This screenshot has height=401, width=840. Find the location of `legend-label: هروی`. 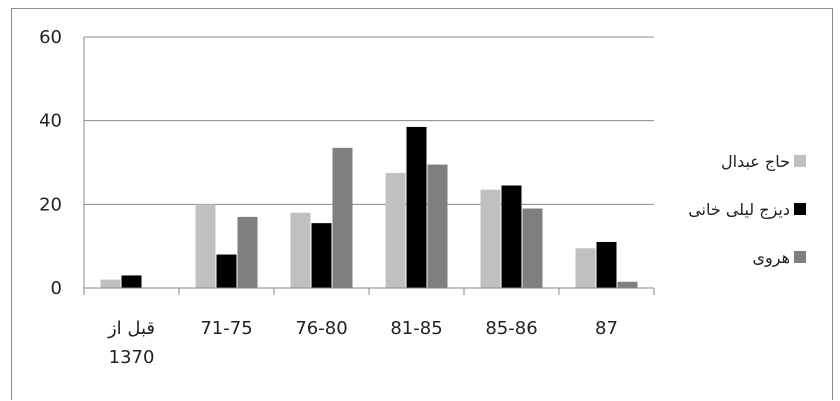

legend-label: هروی is located at coordinates (771, 258).